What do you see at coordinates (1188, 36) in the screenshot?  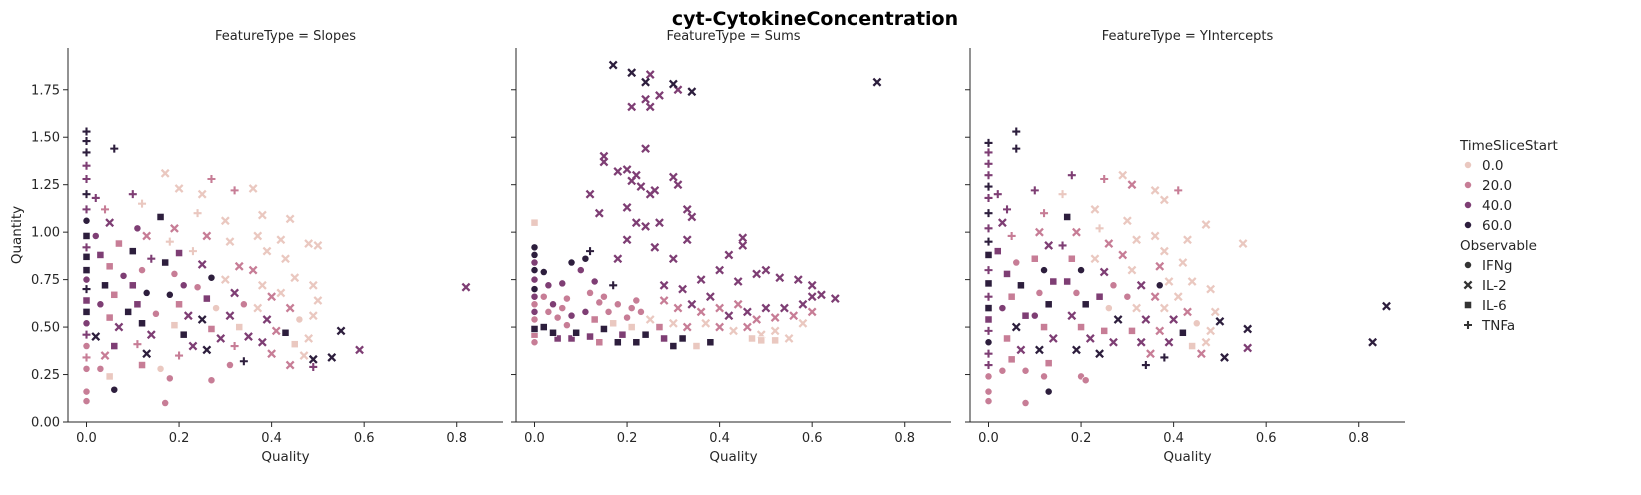 I see `facet-title: FeatureType = YIntercepts` at bounding box center [1188, 36].